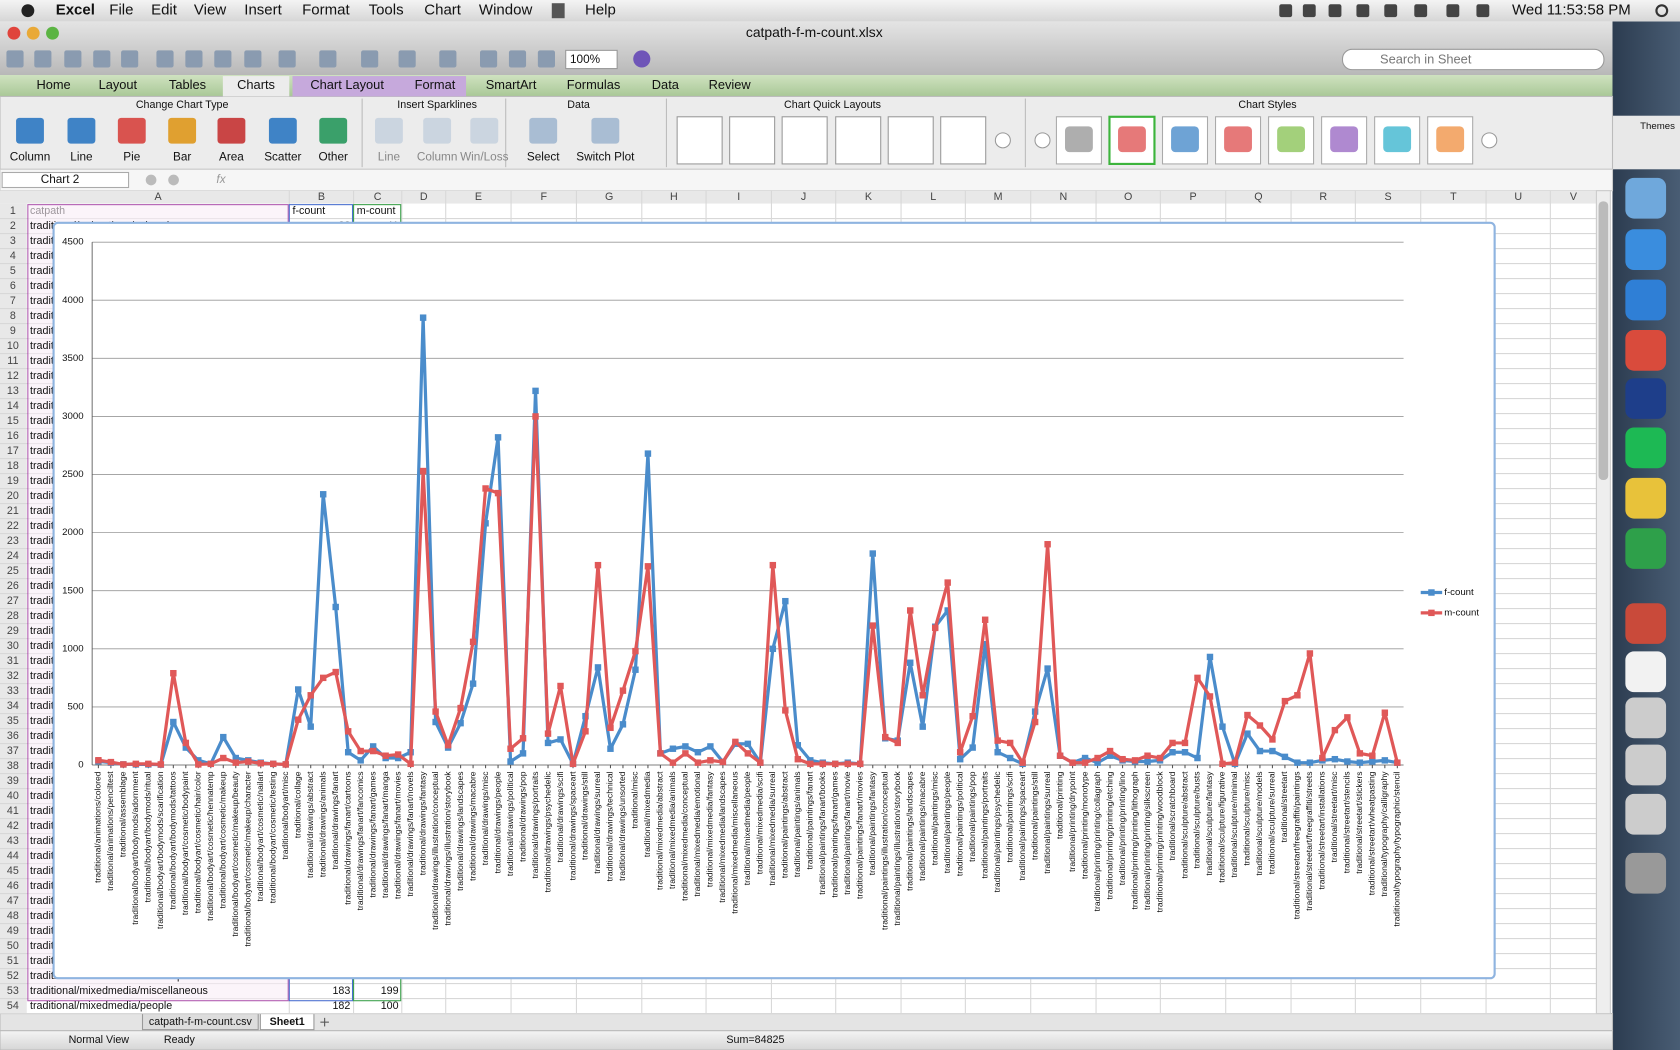  Describe the element at coordinates (52, 33) in the screenshot. I see `zoom-button` at that location.